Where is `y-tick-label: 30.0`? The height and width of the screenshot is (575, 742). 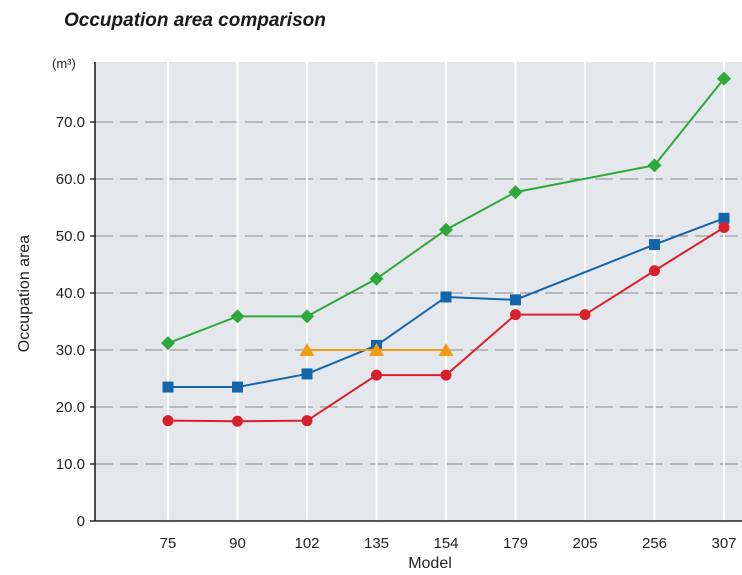 y-tick-label: 30.0 is located at coordinates (70, 350).